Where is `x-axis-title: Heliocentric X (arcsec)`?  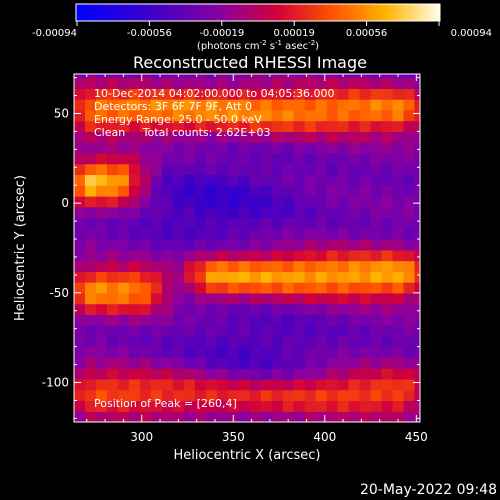
x-axis-title: Heliocentric X (arcsec) is located at coordinates (247, 455).